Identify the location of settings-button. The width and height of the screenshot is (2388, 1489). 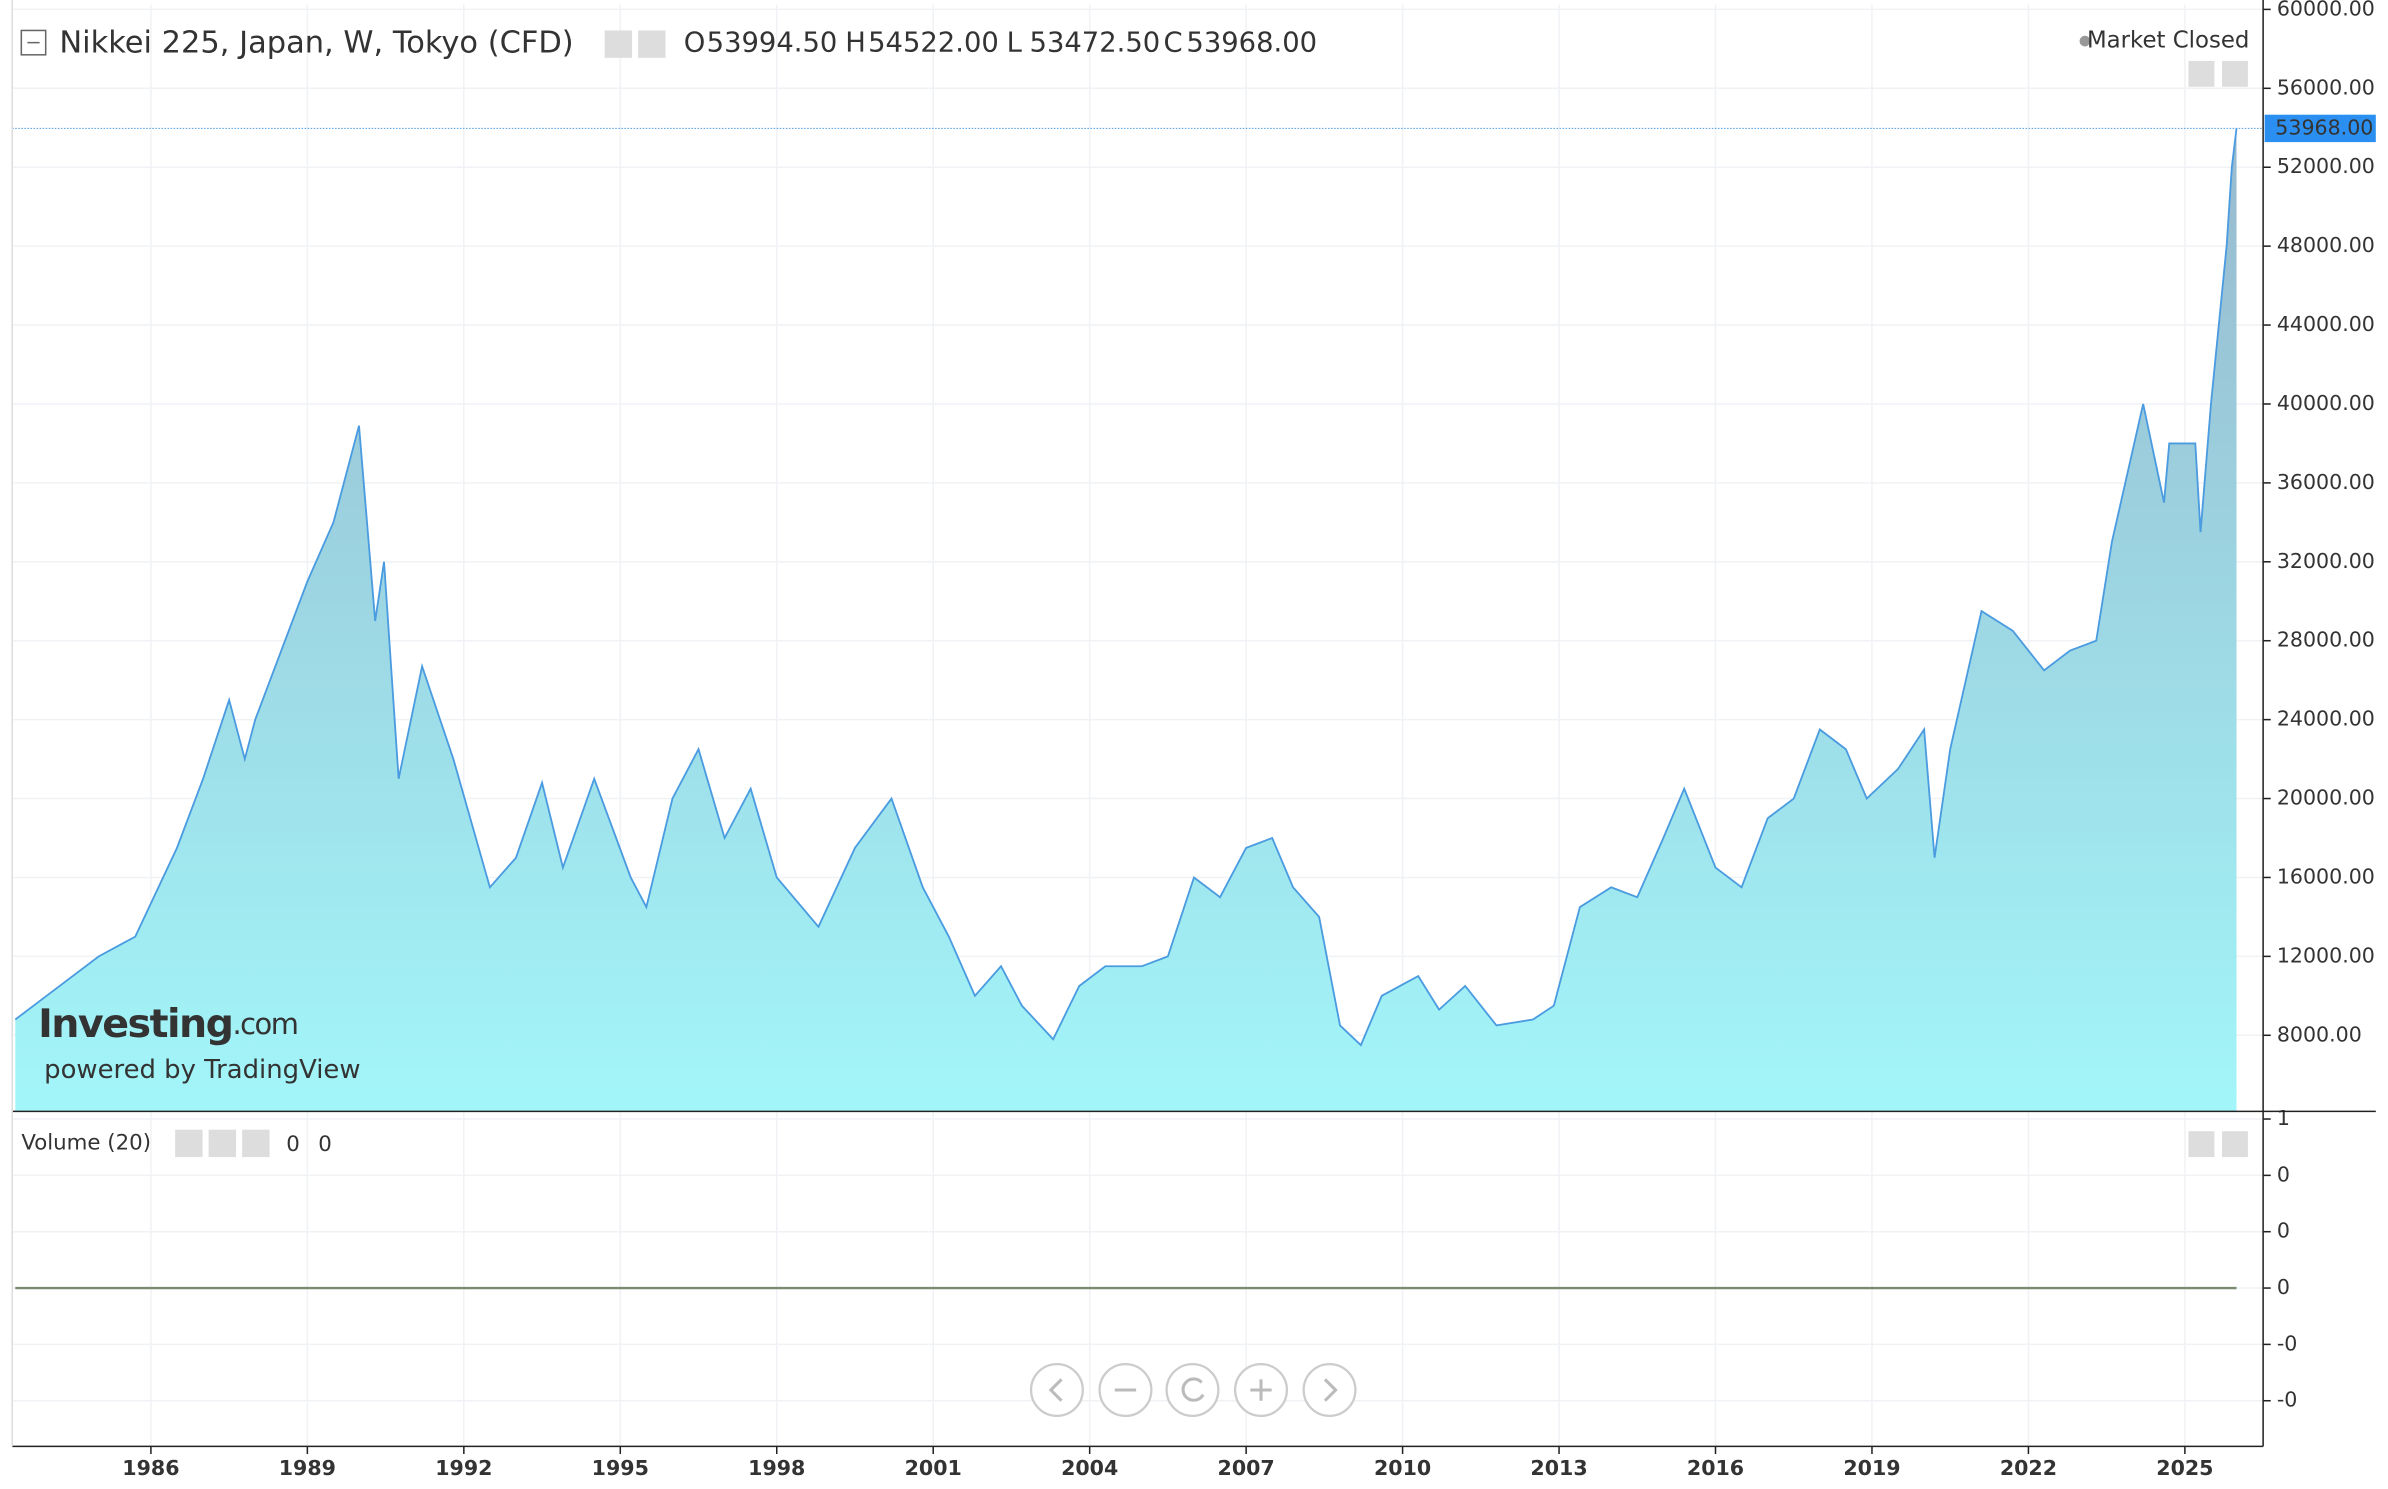
(652, 44).